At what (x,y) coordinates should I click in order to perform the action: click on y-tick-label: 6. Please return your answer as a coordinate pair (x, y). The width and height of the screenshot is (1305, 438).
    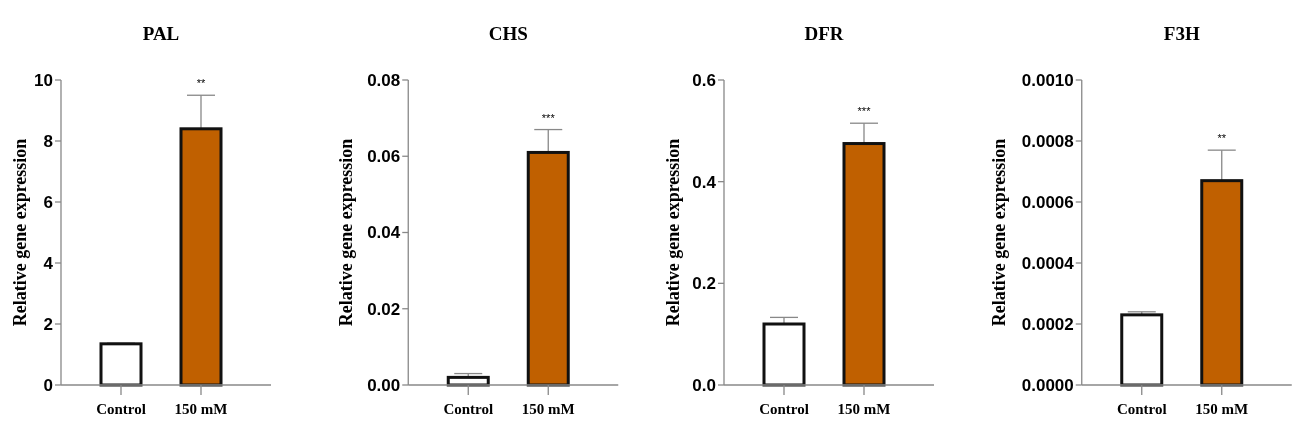
    Looking at the image, I should click on (48, 202).